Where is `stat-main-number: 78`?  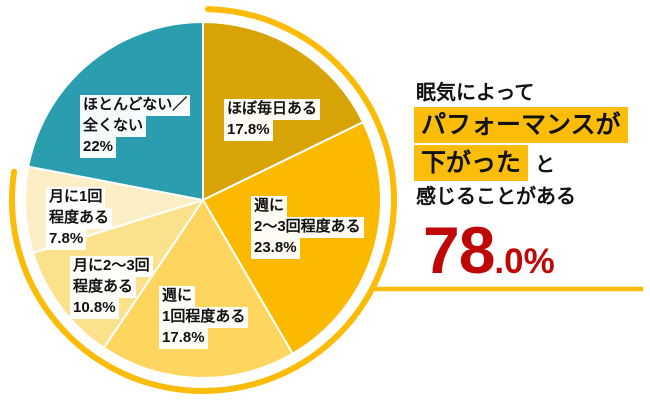
stat-main-number: 78 is located at coordinates (459, 250).